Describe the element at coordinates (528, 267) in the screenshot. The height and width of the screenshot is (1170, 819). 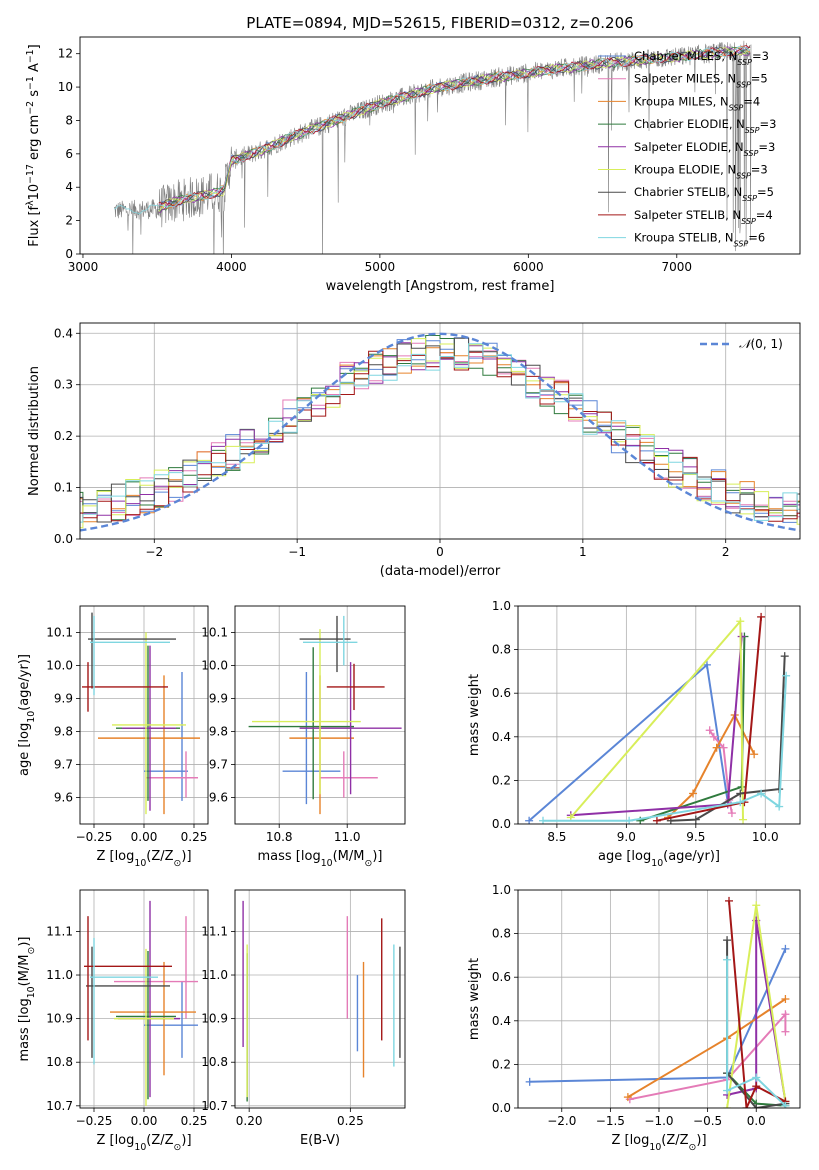
I see `x-tick-label: 6000` at that location.